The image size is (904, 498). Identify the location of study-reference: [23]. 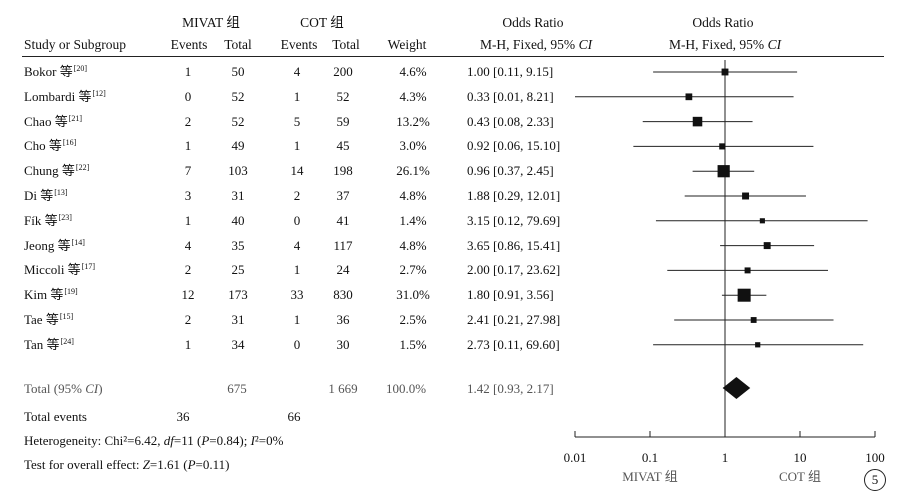
(65, 217).